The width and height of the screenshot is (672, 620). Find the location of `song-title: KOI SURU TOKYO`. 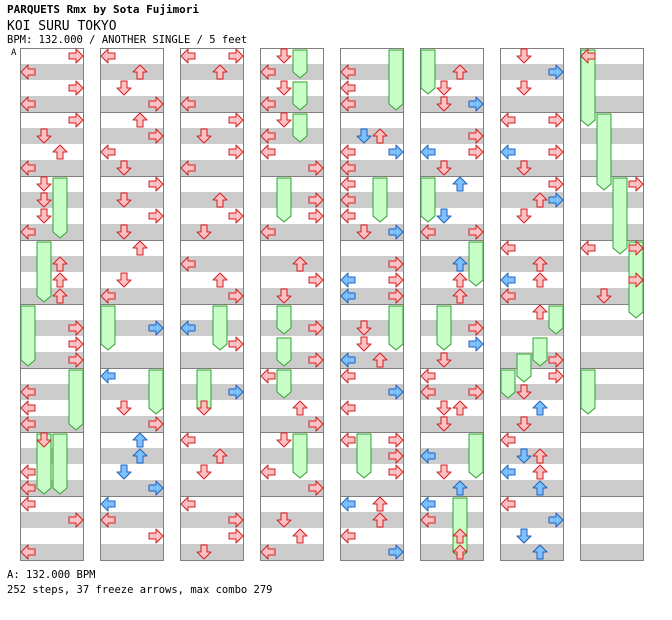

song-title: KOI SURU TOKYO is located at coordinates (62, 26).